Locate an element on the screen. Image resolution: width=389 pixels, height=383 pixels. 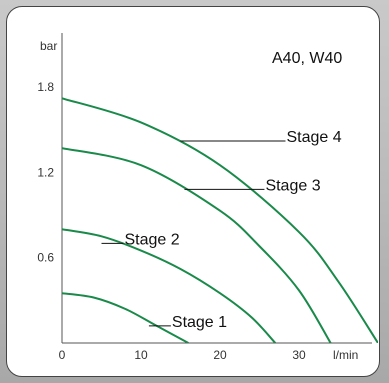
y-tick-label: 1.2 is located at coordinates (45, 172).